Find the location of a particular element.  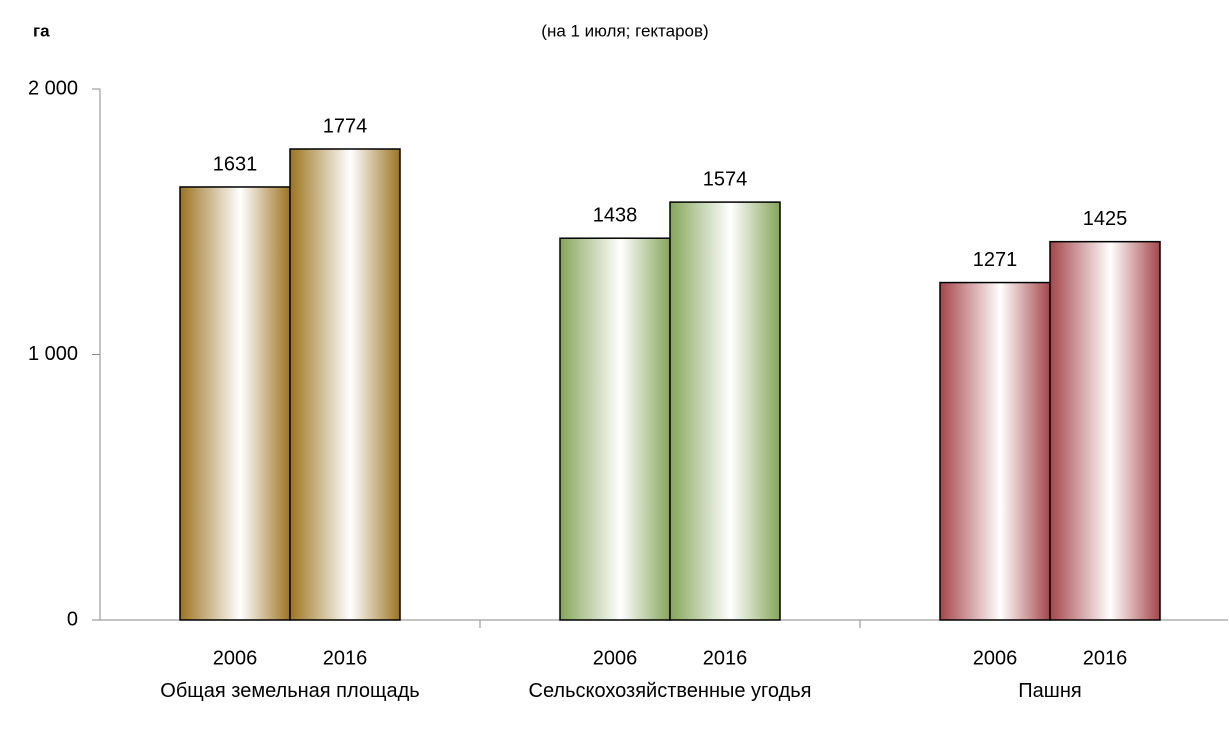

y-tick-label: 2 000 is located at coordinates (53, 88).